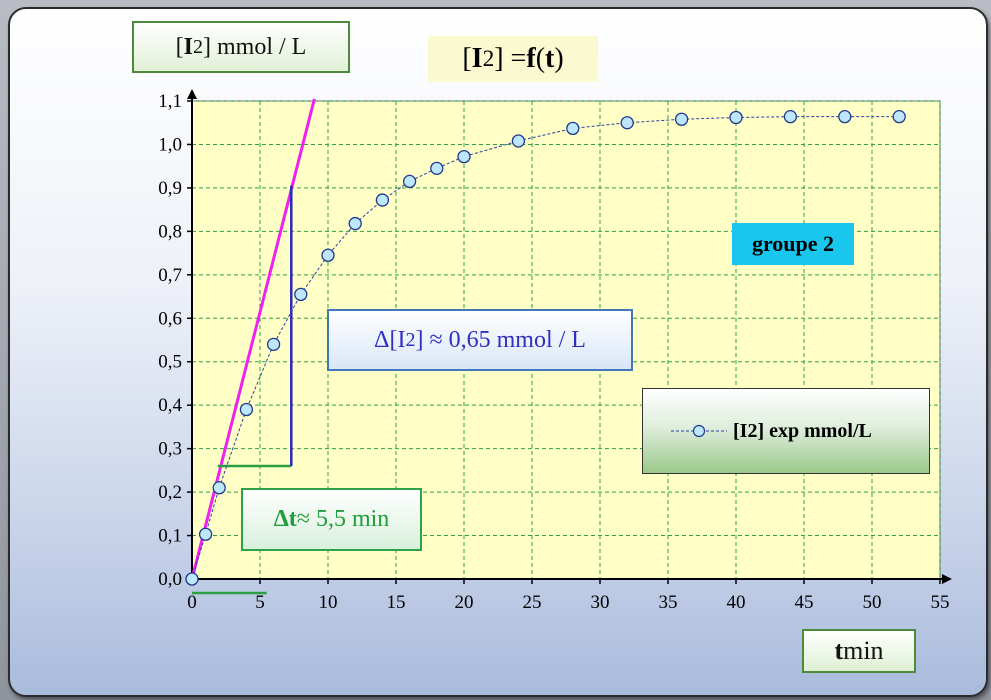  What do you see at coordinates (793, 244) in the screenshot?
I see `group-badge: groupe 2` at bounding box center [793, 244].